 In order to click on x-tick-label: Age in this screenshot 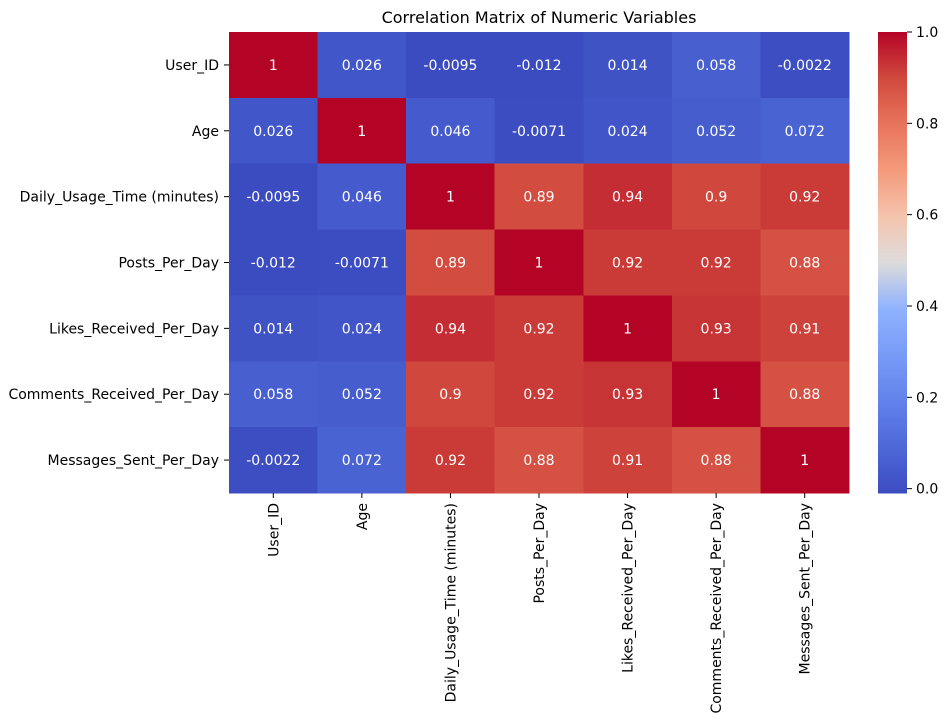, I will do `click(363, 516)`.